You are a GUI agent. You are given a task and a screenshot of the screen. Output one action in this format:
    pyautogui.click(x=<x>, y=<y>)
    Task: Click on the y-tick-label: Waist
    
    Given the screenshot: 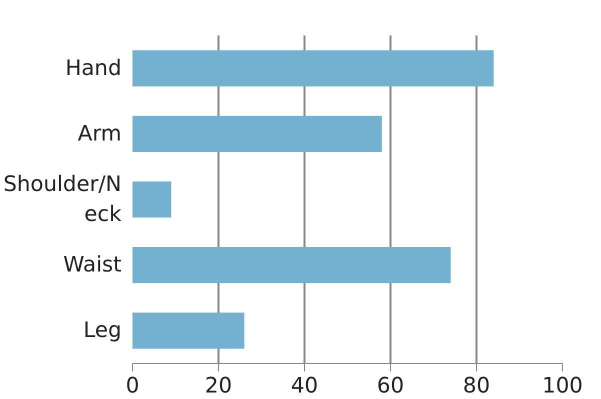 What is the action you would take?
    pyautogui.click(x=92, y=265)
    